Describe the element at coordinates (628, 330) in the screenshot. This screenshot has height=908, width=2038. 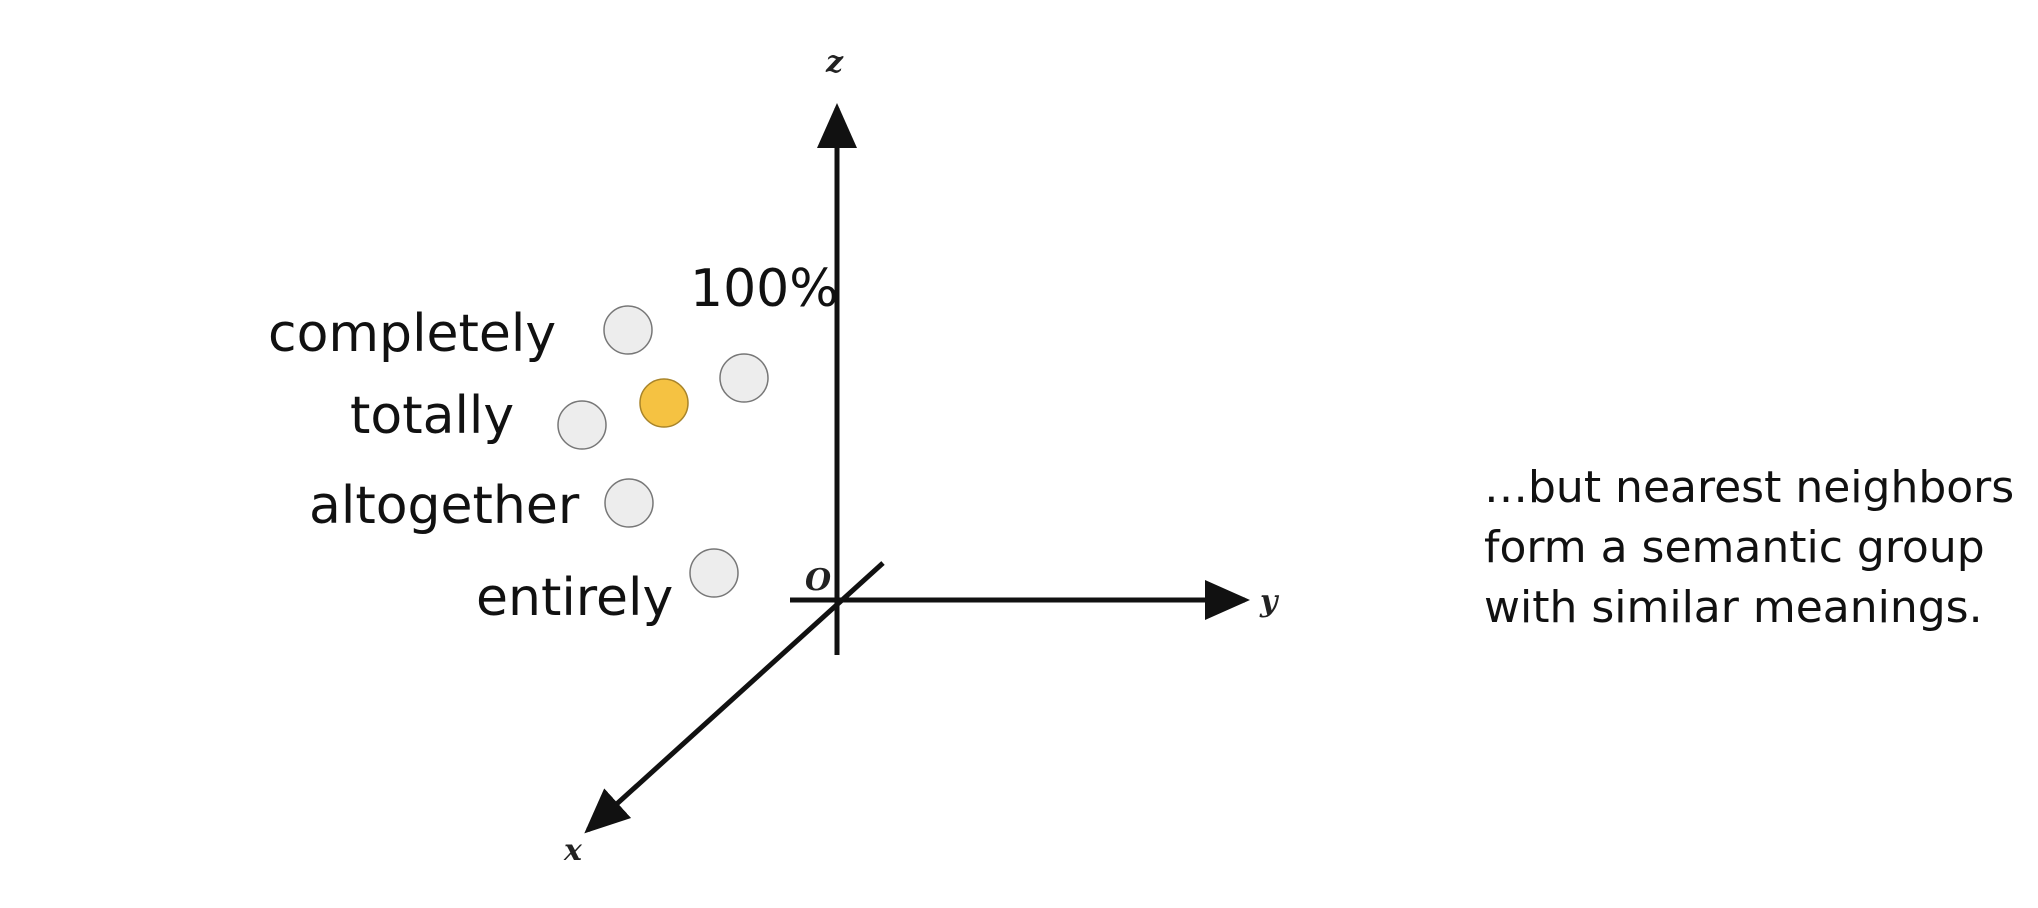
I see `point-completely` at that location.